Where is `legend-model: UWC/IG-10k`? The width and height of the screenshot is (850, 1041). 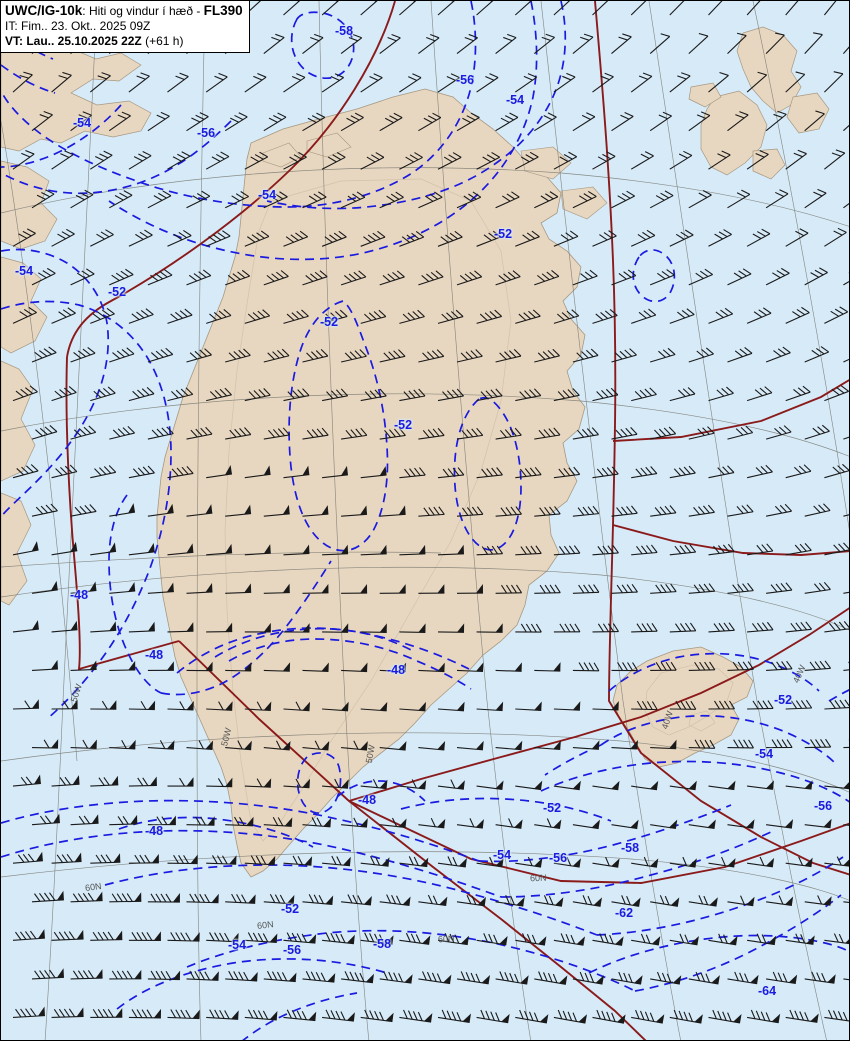
legend-model: UWC/IG-10k is located at coordinates (44, 10).